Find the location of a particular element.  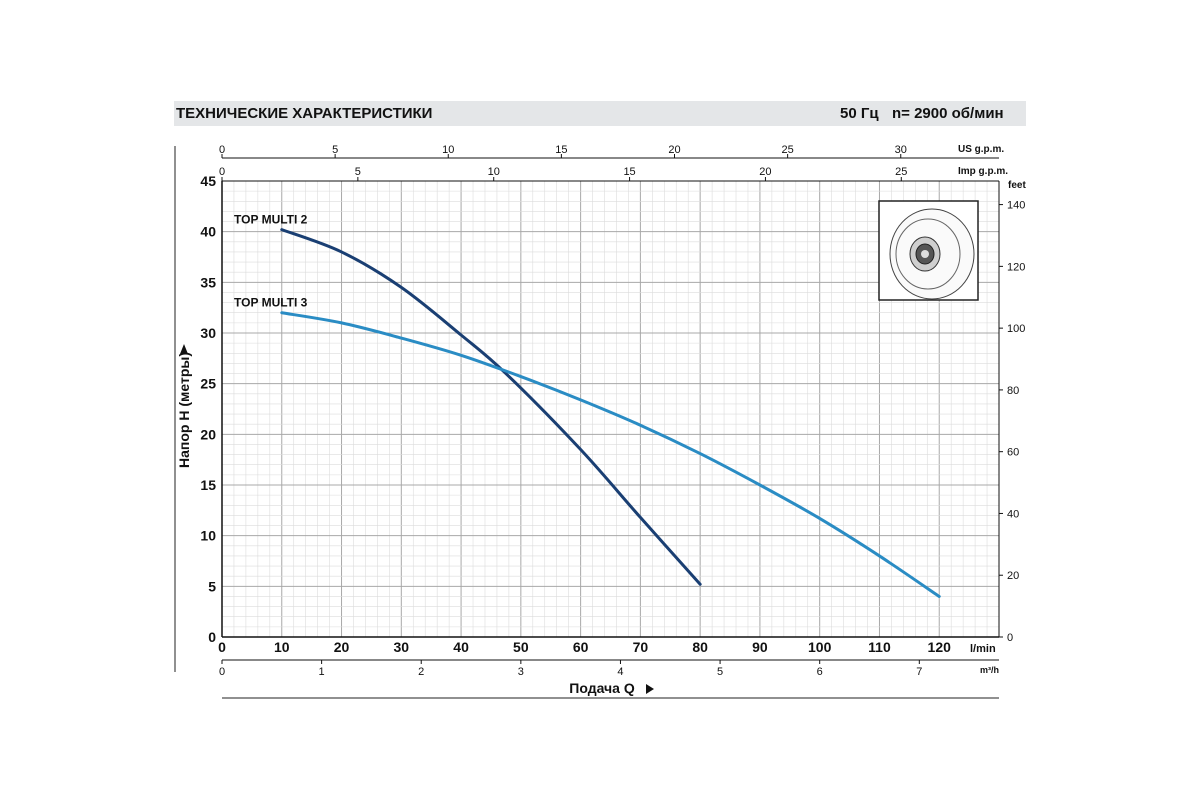

y-axis-arrow-icon is located at coordinates (184, 349).